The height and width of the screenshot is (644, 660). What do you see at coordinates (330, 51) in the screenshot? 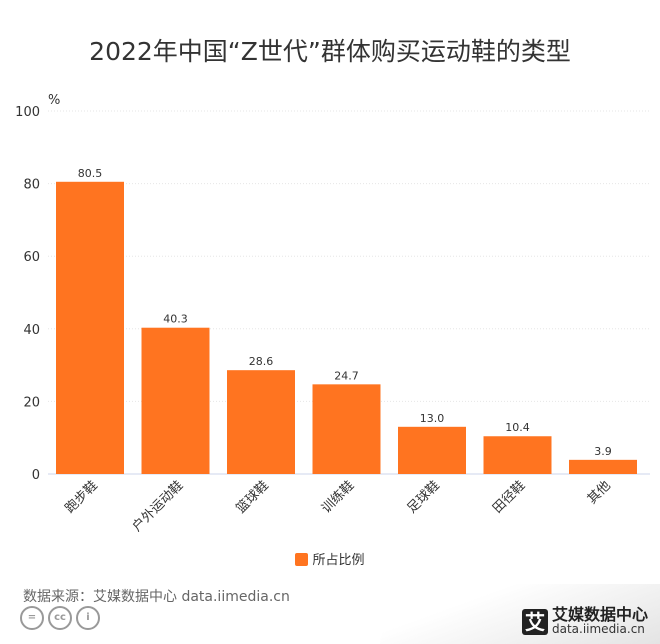
I see `chart-title: 2022年中国“Z世代”群体购买运动鞋的类型` at bounding box center [330, 51].